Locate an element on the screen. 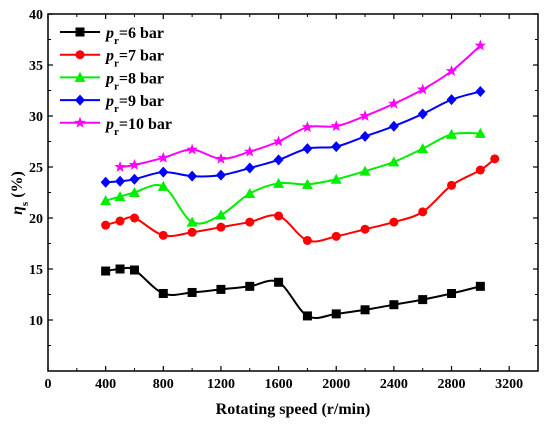  x-tick-label: 2000 is located at coordinates (336, 384).